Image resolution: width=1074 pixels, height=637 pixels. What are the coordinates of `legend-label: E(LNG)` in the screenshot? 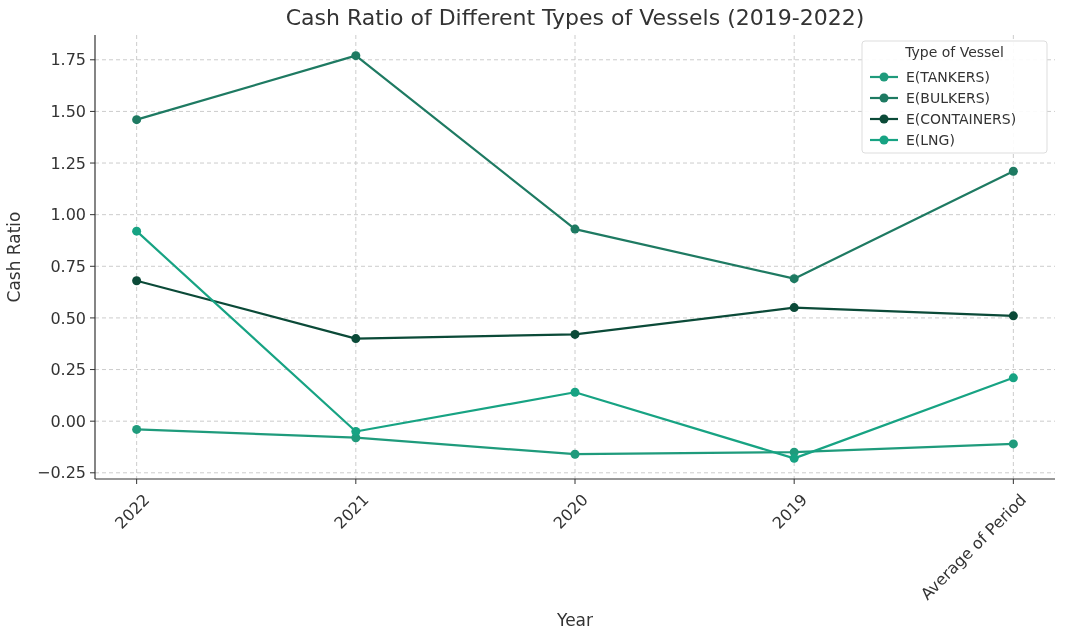 It's located at (930, 139).